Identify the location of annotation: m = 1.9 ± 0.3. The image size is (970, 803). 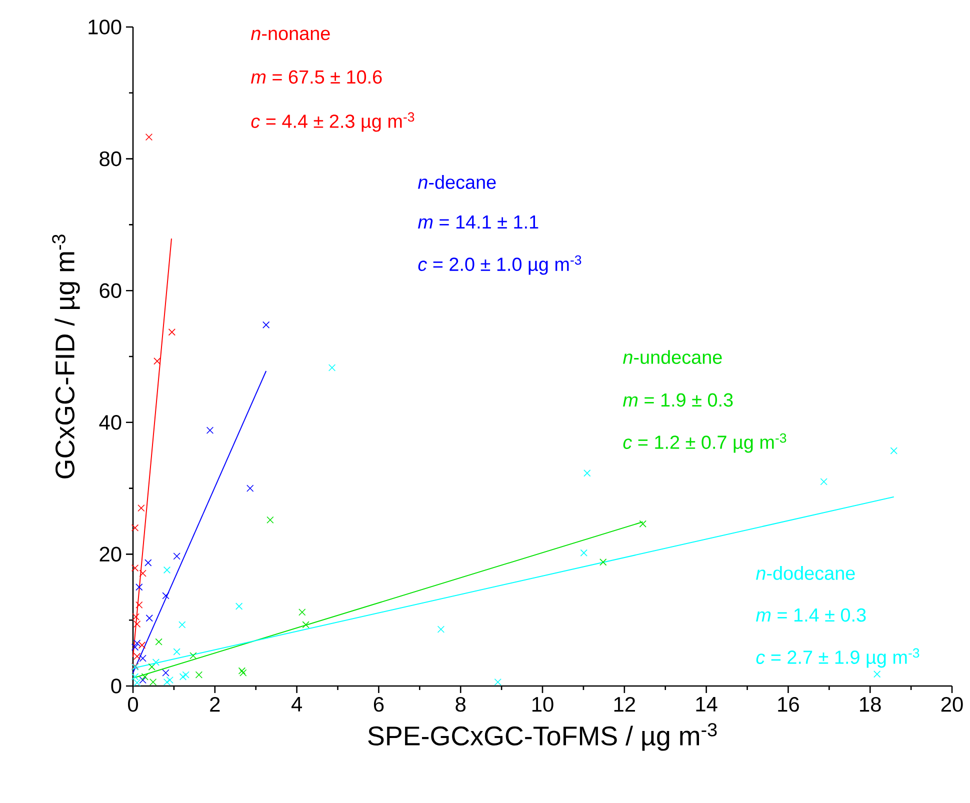
(677, 400).